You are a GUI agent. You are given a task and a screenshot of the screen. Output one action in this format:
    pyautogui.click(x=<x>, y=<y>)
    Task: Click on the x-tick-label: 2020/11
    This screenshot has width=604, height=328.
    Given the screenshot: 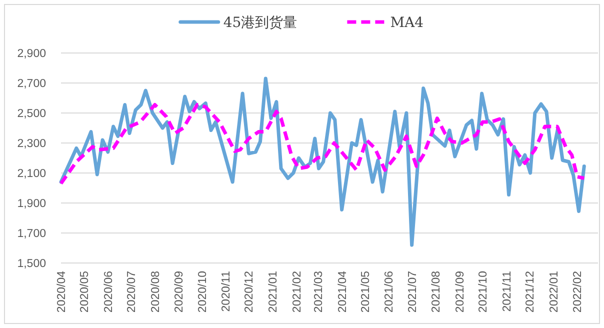 What is the action you would take?
    pyautogui.click(x=226, y=291)
    